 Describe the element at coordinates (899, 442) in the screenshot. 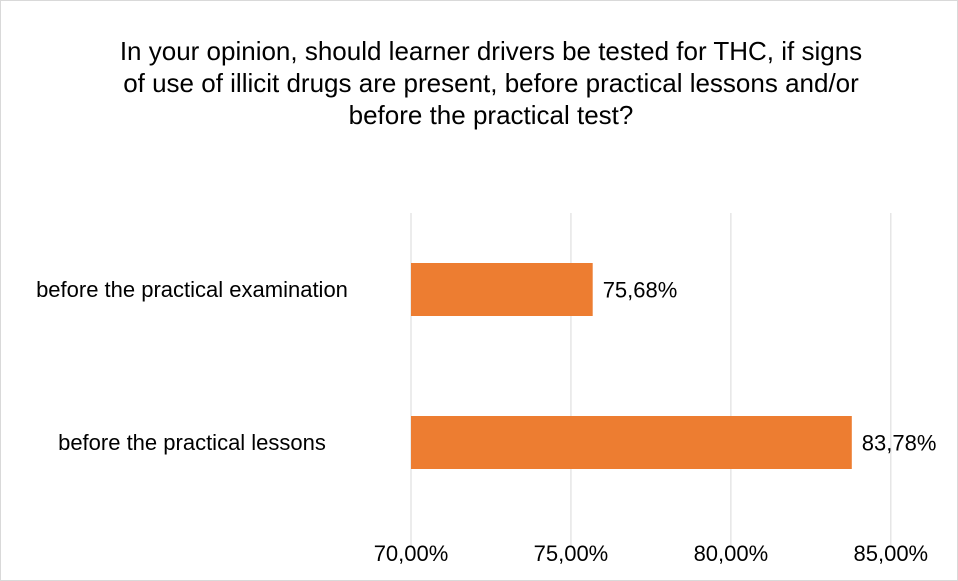

I see `data-label: 83,78%` at that location.